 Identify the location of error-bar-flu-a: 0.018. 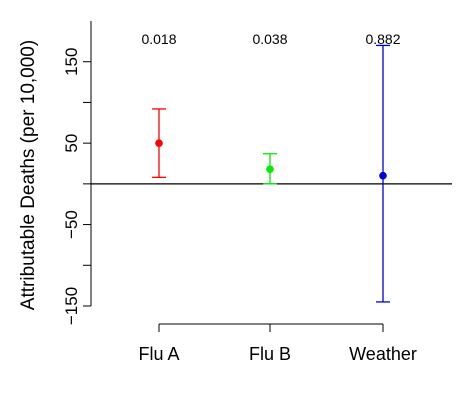
(159, 104).